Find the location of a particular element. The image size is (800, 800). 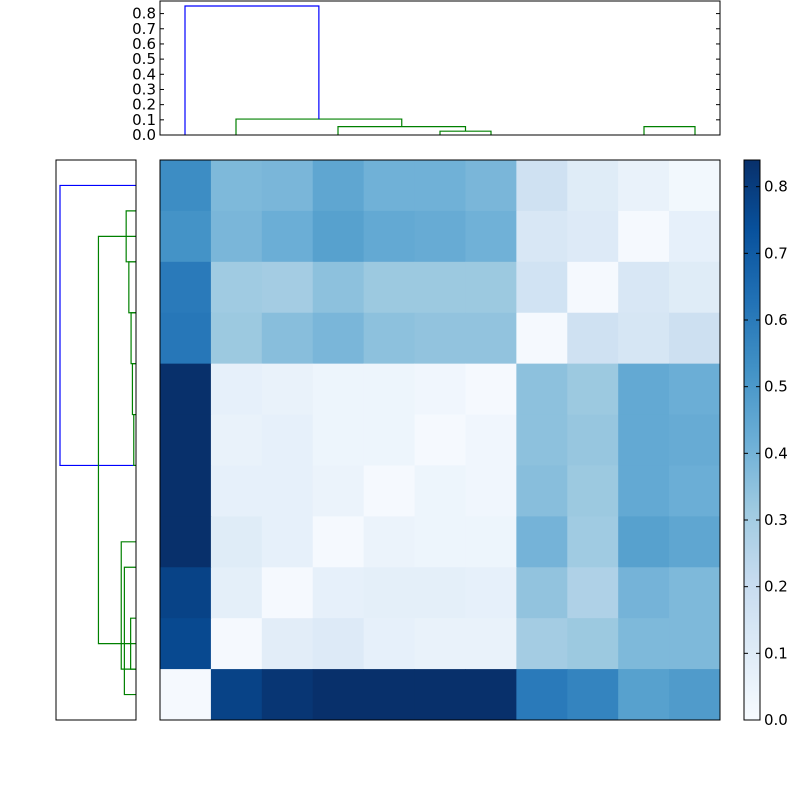

colorbar-bar is located at coordinates (752, 440).